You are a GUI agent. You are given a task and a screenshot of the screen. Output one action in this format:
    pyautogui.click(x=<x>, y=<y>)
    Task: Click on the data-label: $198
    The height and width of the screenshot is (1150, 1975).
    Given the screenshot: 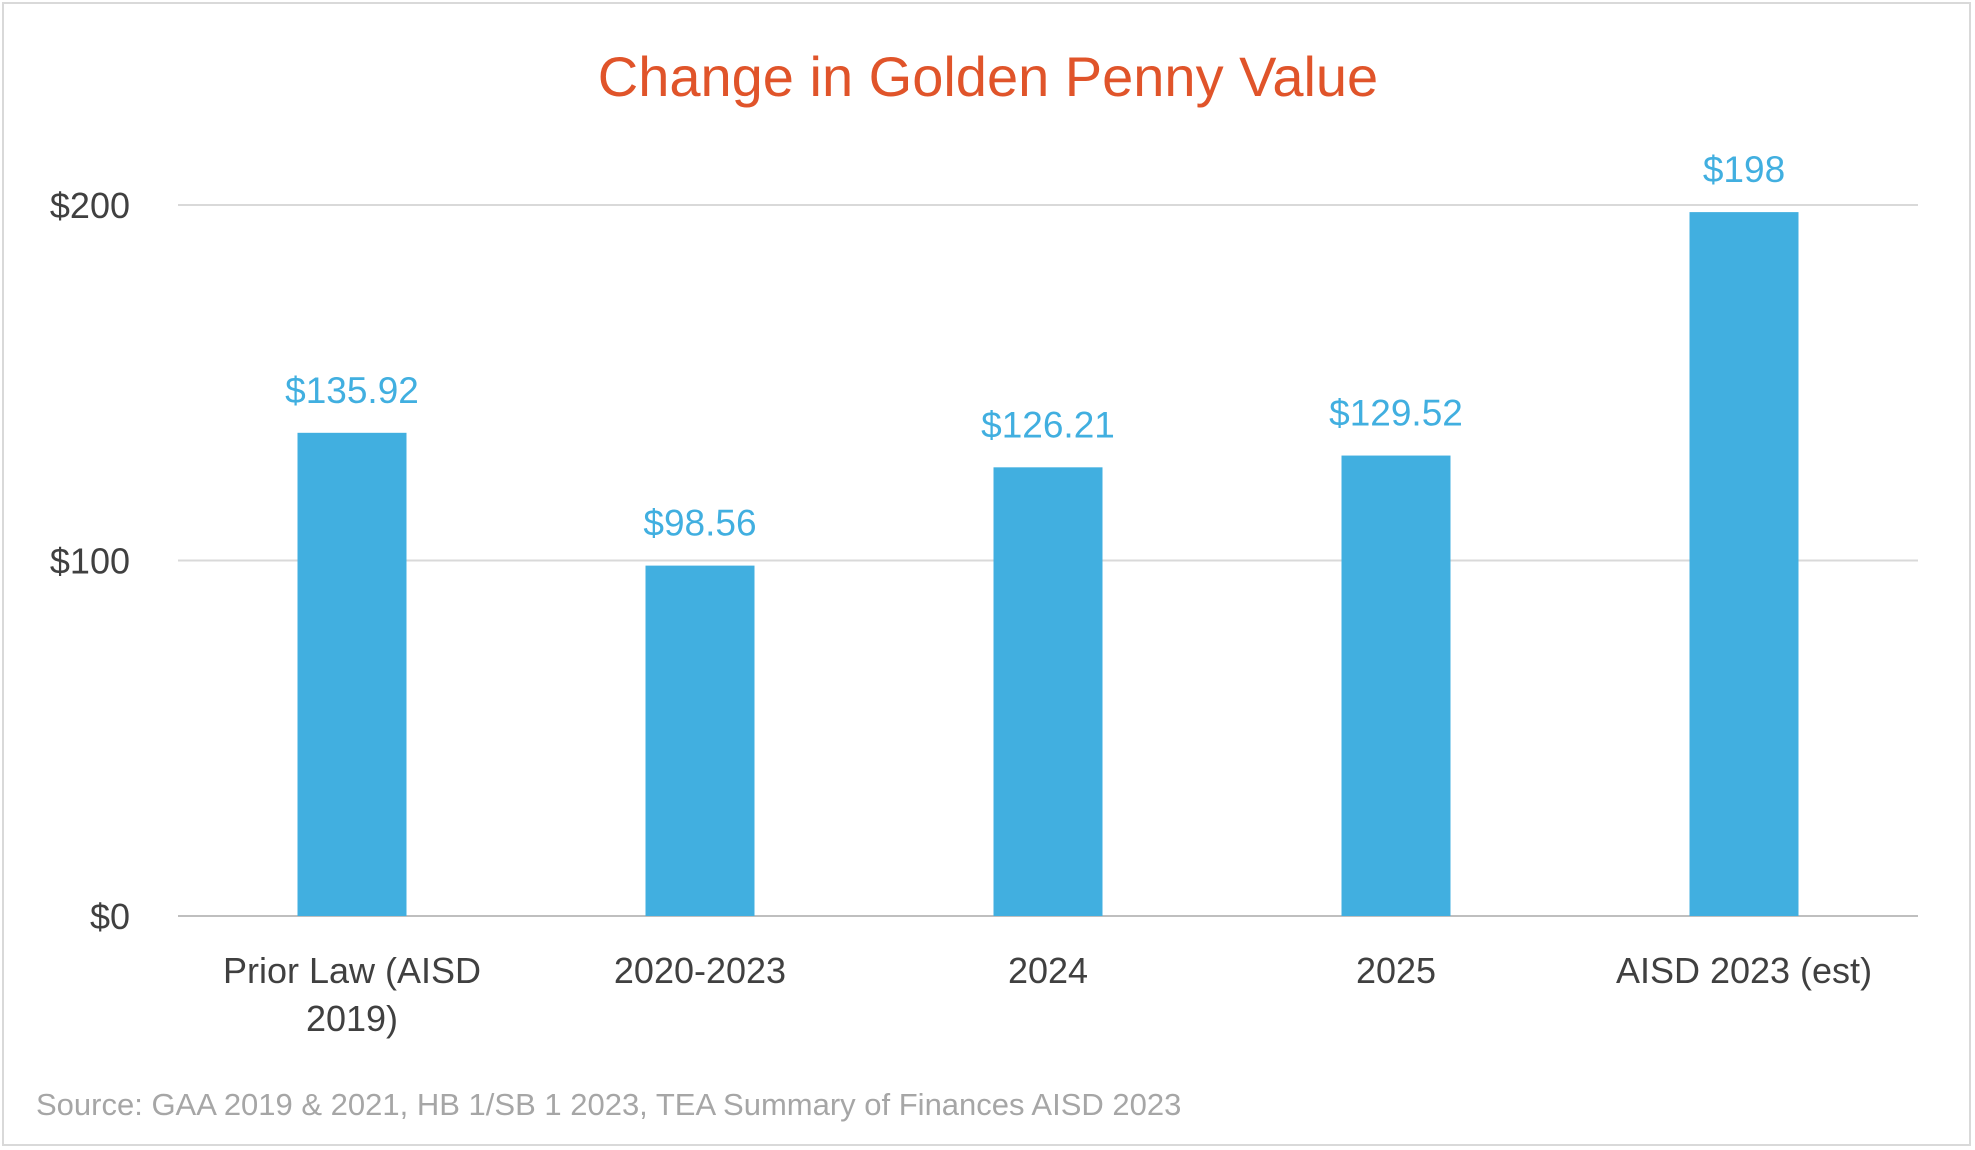 What is the action you would take?
    pyautogui.click(x=1744, y=169)
    